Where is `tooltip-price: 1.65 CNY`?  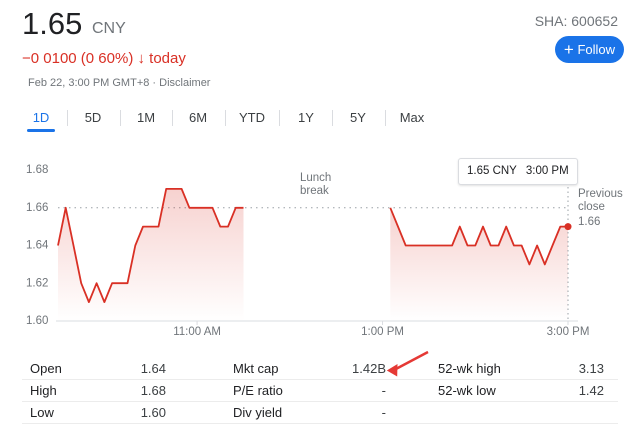 tooltip-price: 1.65 CNY is located at coordinates (492, 171).